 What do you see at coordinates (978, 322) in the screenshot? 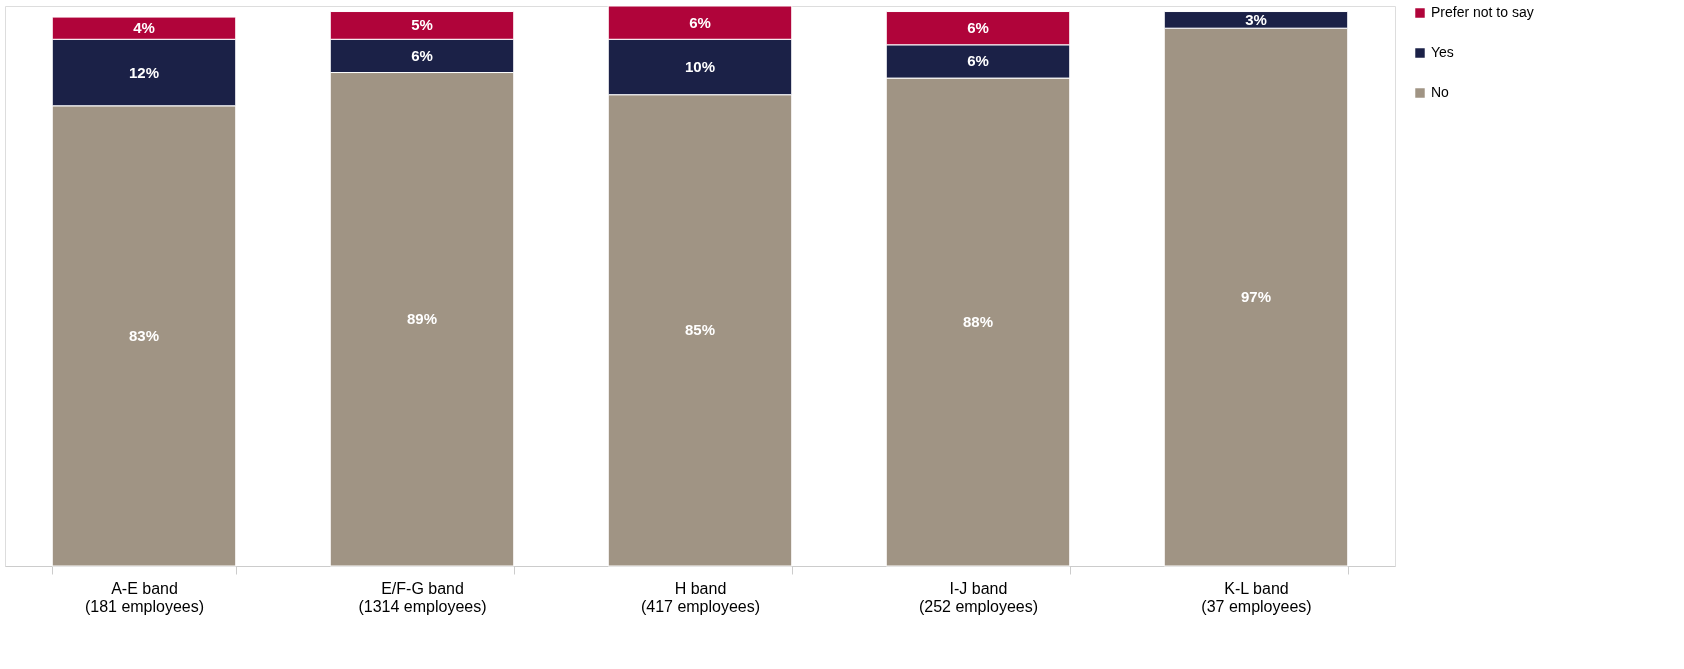
I see `data-label: 88%` at bounding box center [978, 322].